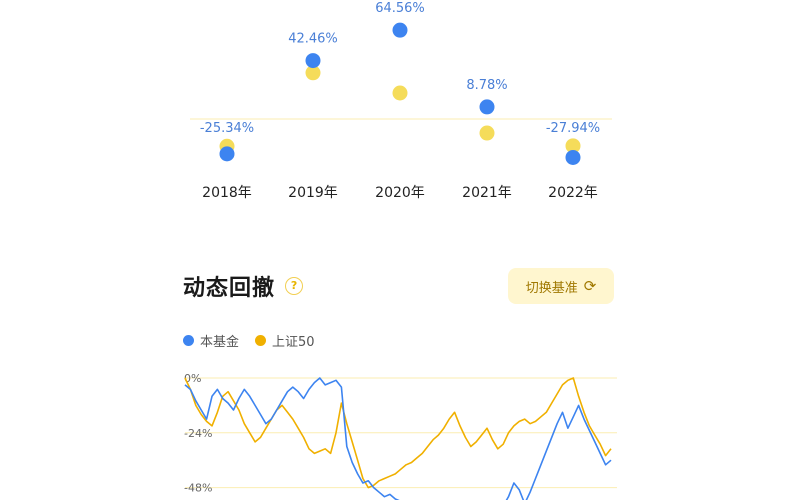 The height and width of the screenshot is (500, 800). I want to click on switch-benchmark-label: 切换基准, so click(551, 288).